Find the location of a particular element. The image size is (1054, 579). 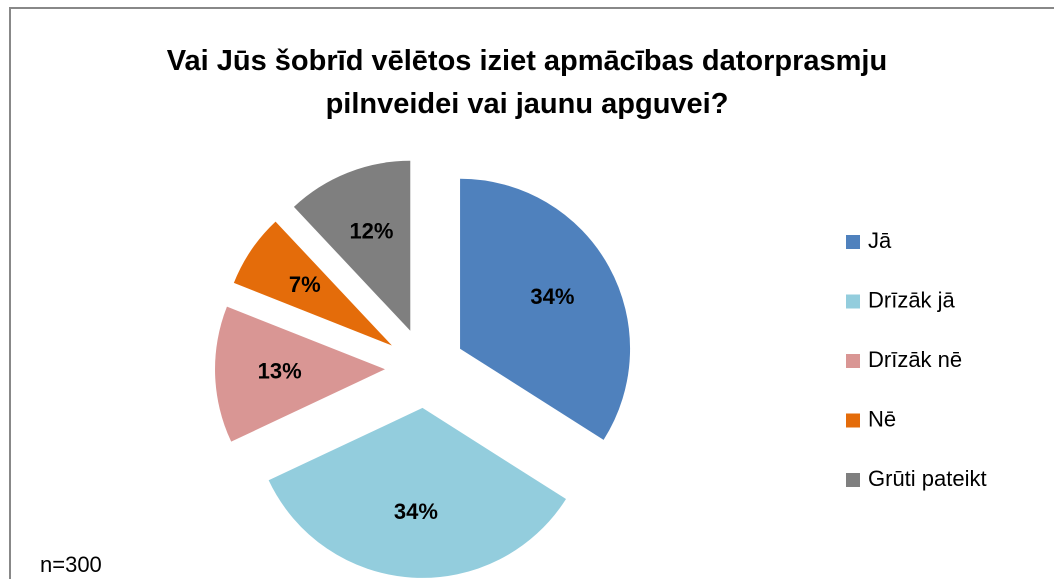

legend-label: Drīzāk nē is located at coordinates (915, 359).